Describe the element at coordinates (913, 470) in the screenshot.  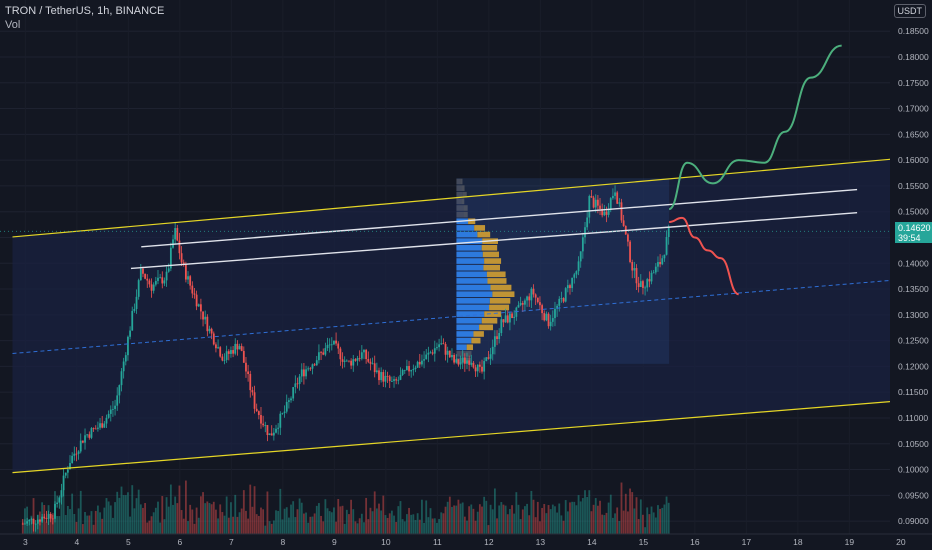
I see `price-tick-label: 0.10000` at that location.